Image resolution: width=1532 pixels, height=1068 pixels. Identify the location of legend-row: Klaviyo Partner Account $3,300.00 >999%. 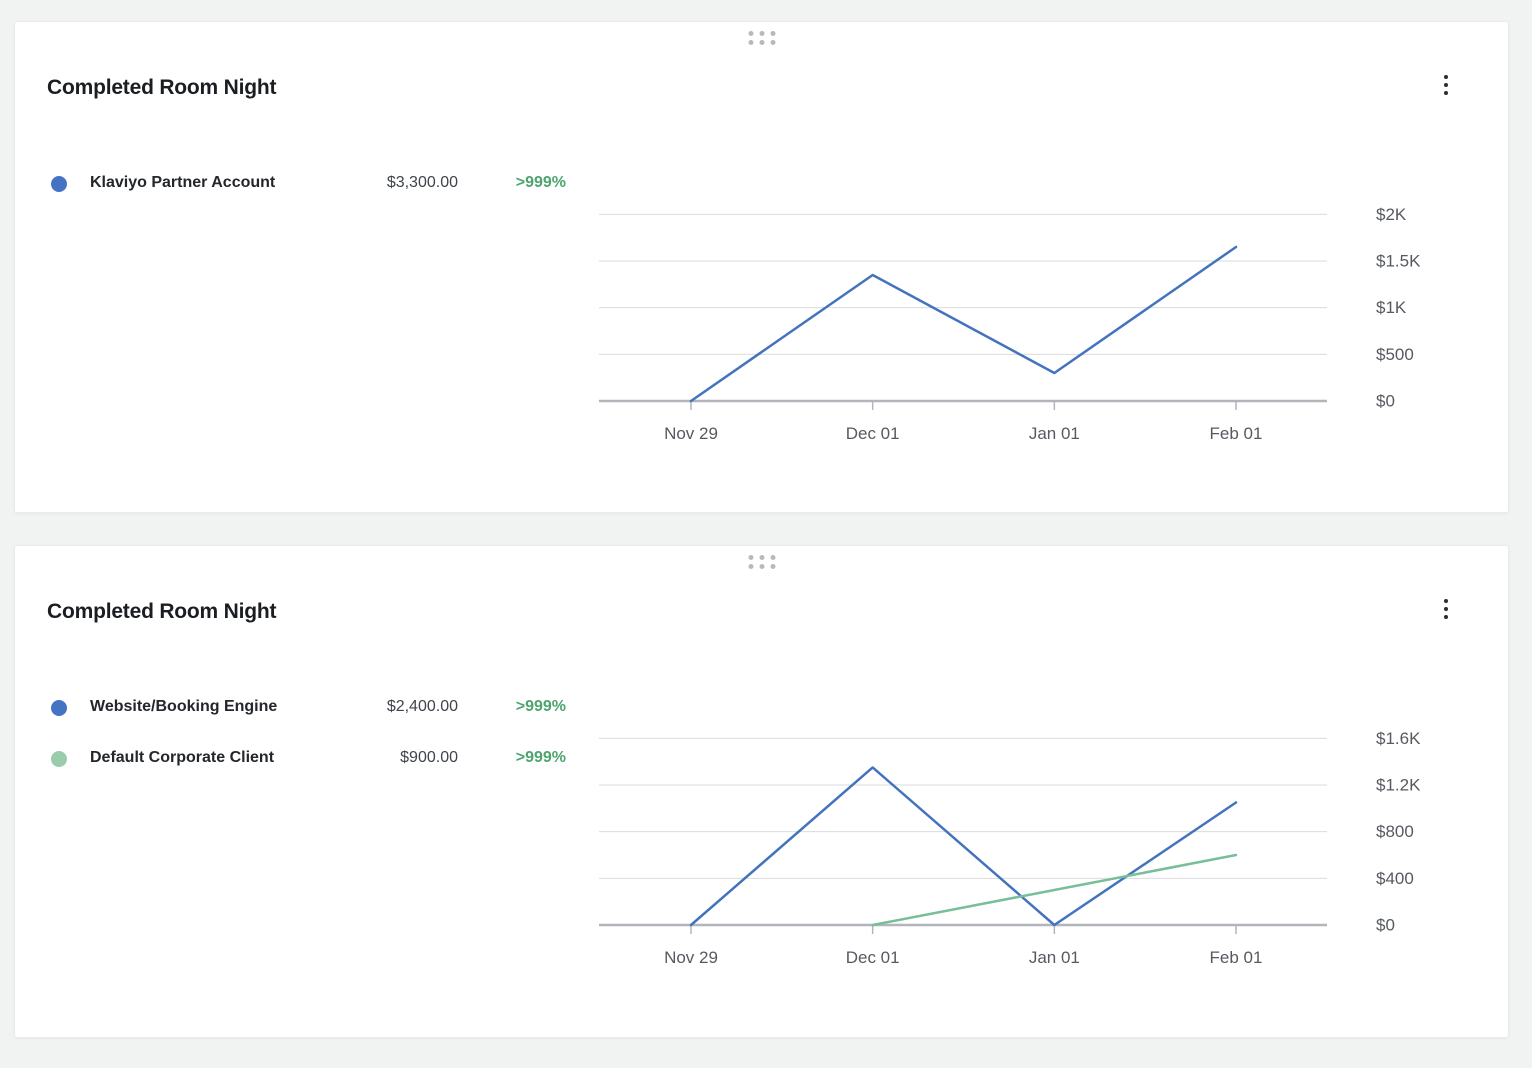
(311, 183).